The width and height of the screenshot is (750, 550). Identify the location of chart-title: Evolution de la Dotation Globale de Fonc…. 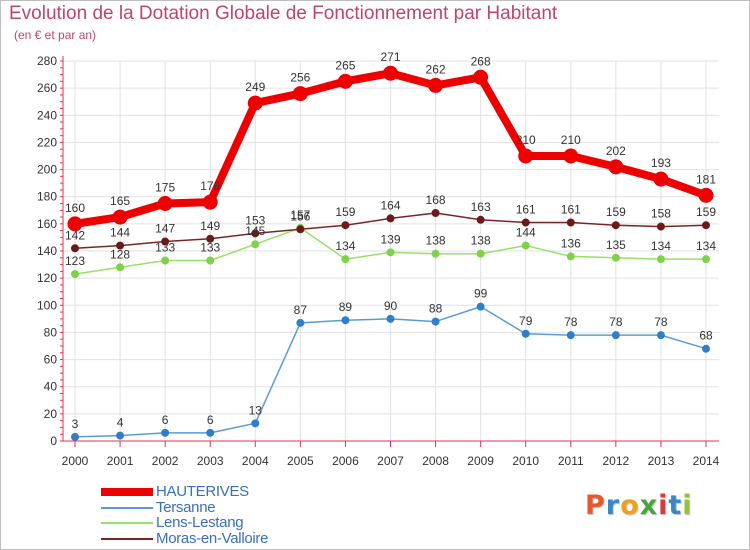
(283, 13).